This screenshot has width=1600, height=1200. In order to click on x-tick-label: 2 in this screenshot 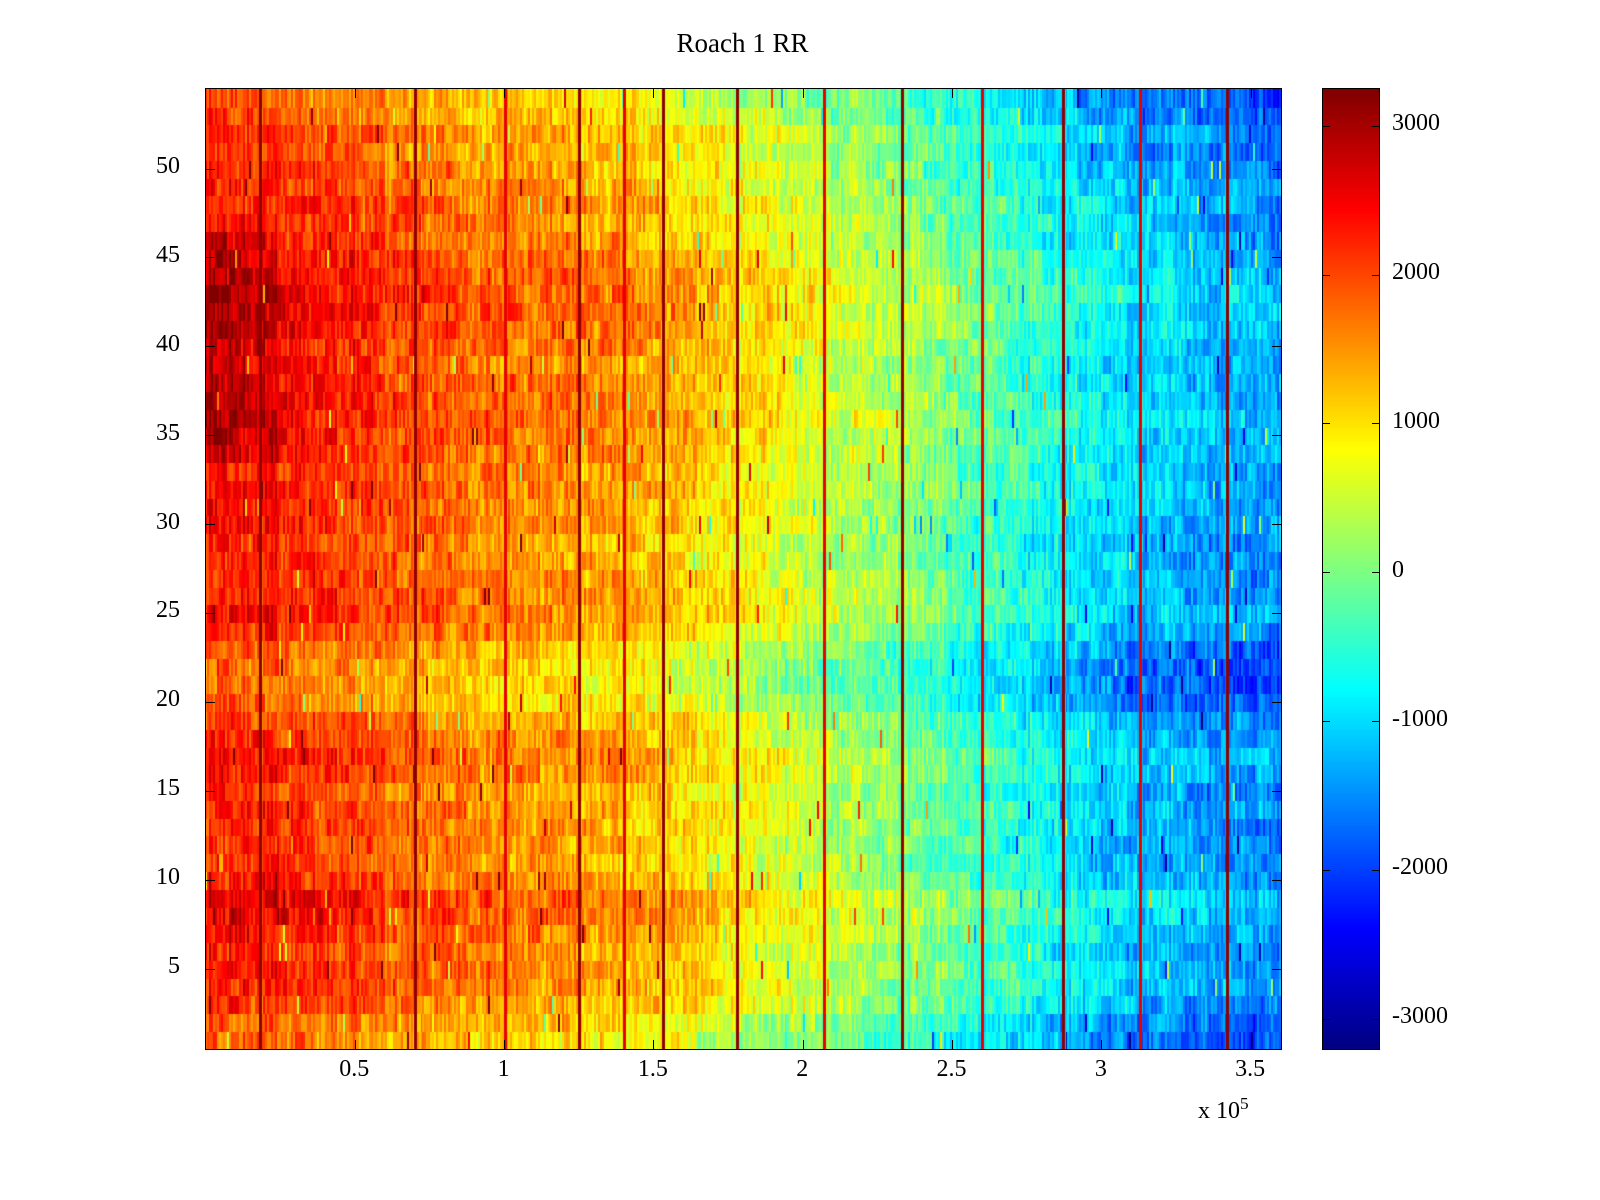, I will do `click(802, 1069)`.